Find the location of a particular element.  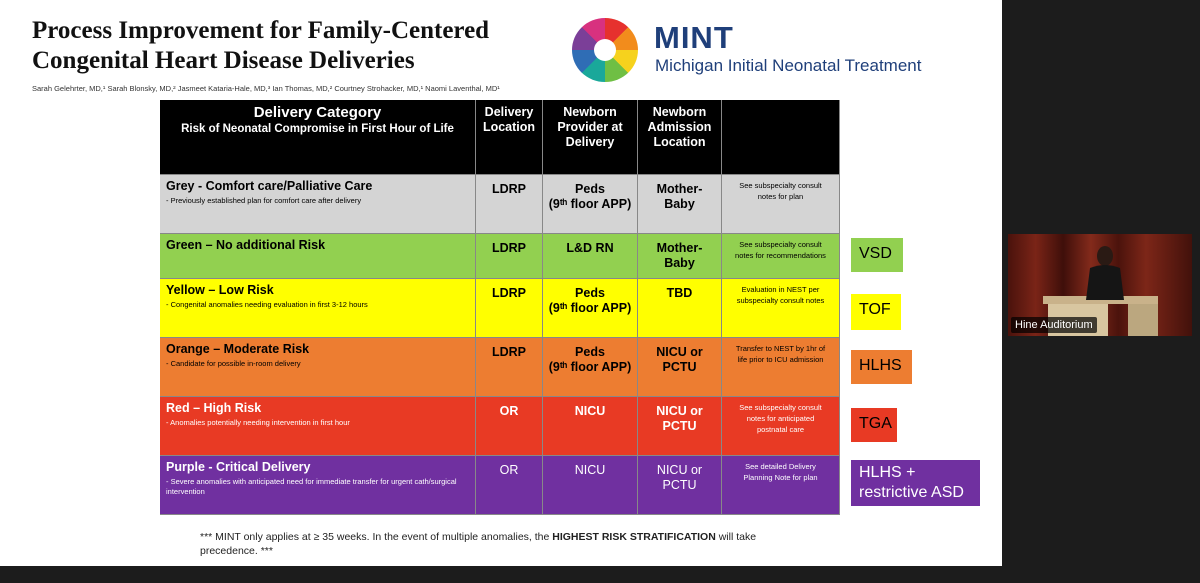

body is located at coordinates (1105, 282).